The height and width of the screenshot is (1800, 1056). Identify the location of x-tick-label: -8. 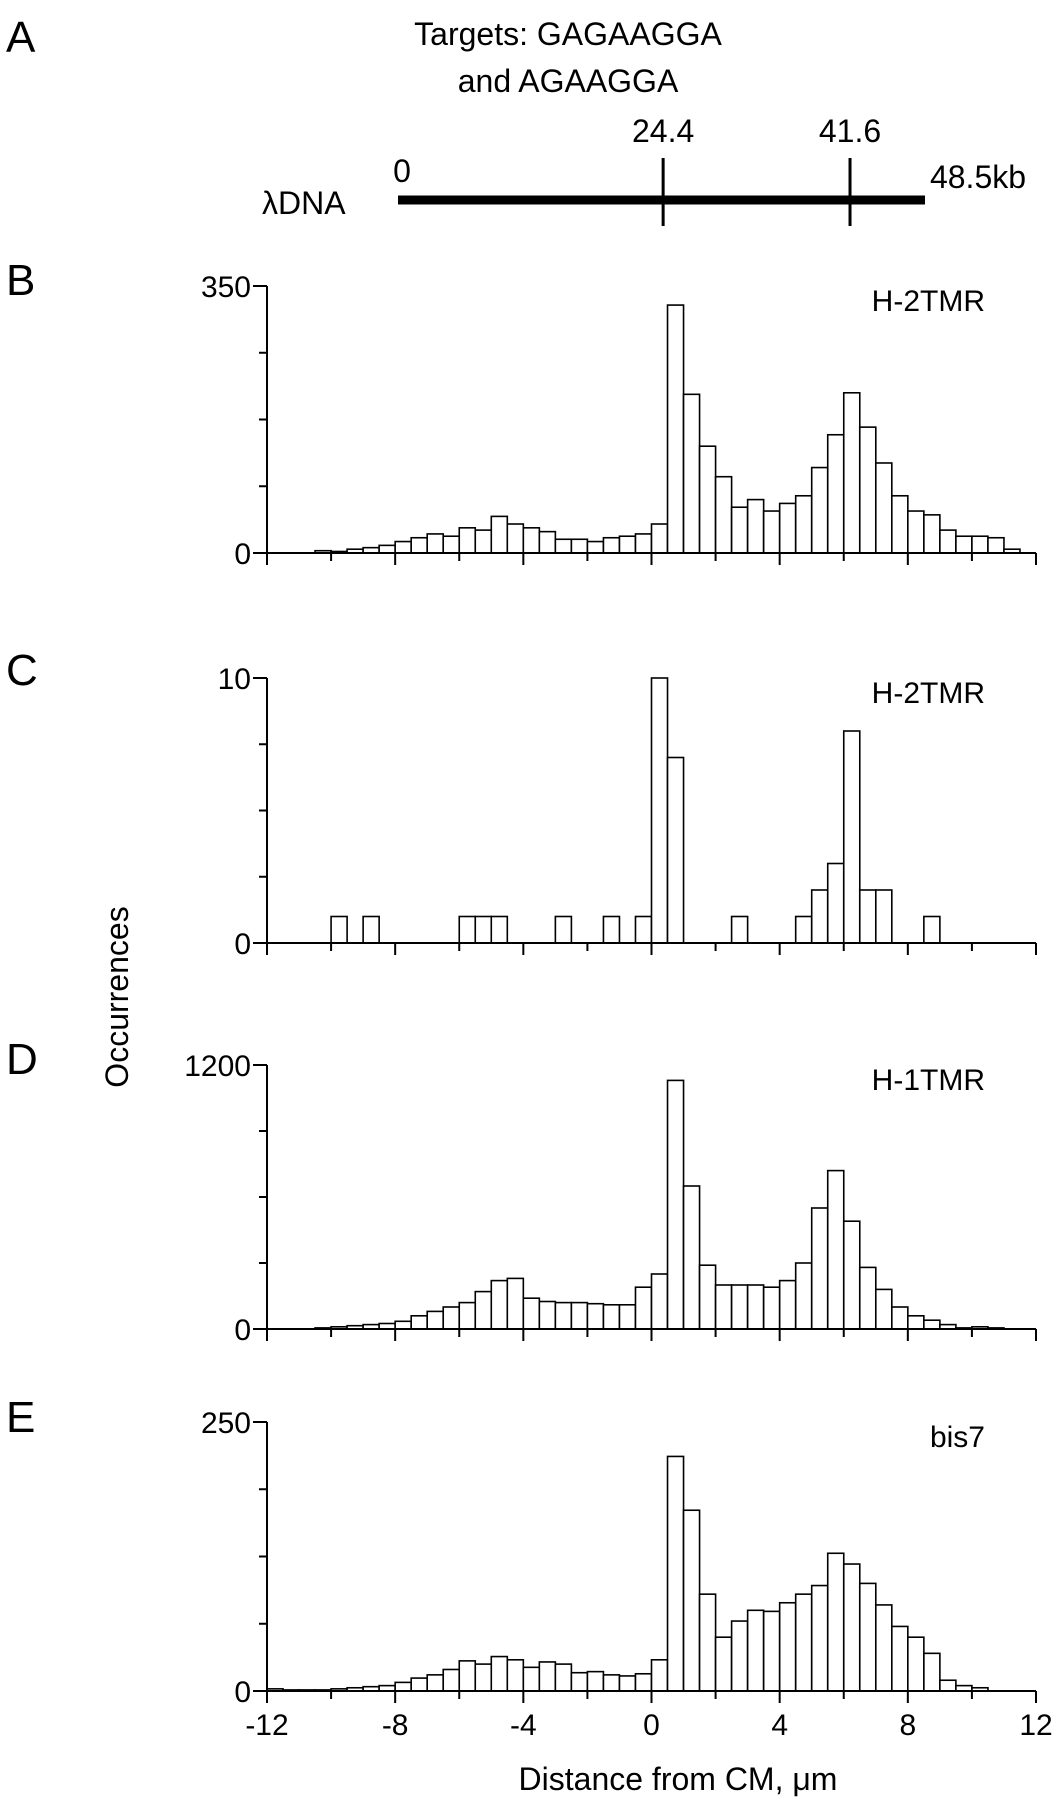
(395, 1725).